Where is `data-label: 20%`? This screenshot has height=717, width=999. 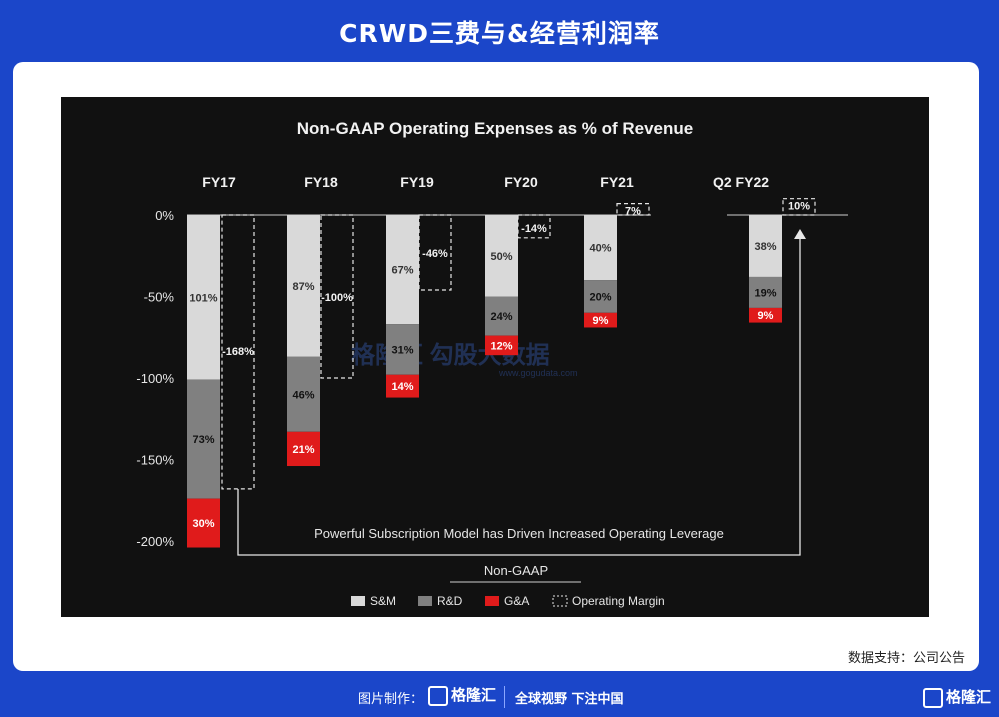 data-label: 20% is located at coordinates (600, 298).